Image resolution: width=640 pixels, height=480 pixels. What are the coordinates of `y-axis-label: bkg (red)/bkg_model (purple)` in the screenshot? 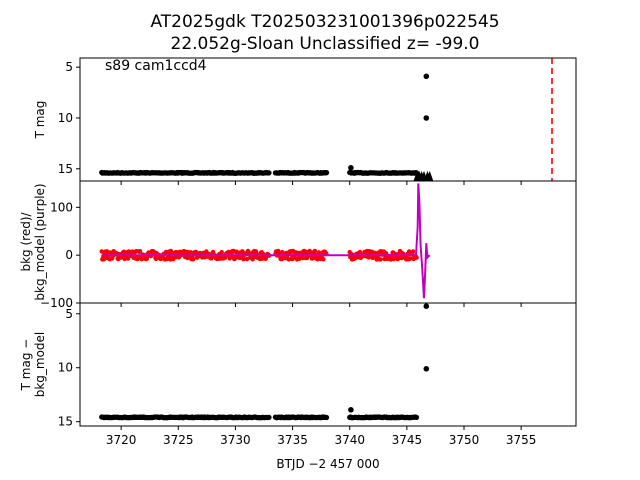 It's located at (33, 241).